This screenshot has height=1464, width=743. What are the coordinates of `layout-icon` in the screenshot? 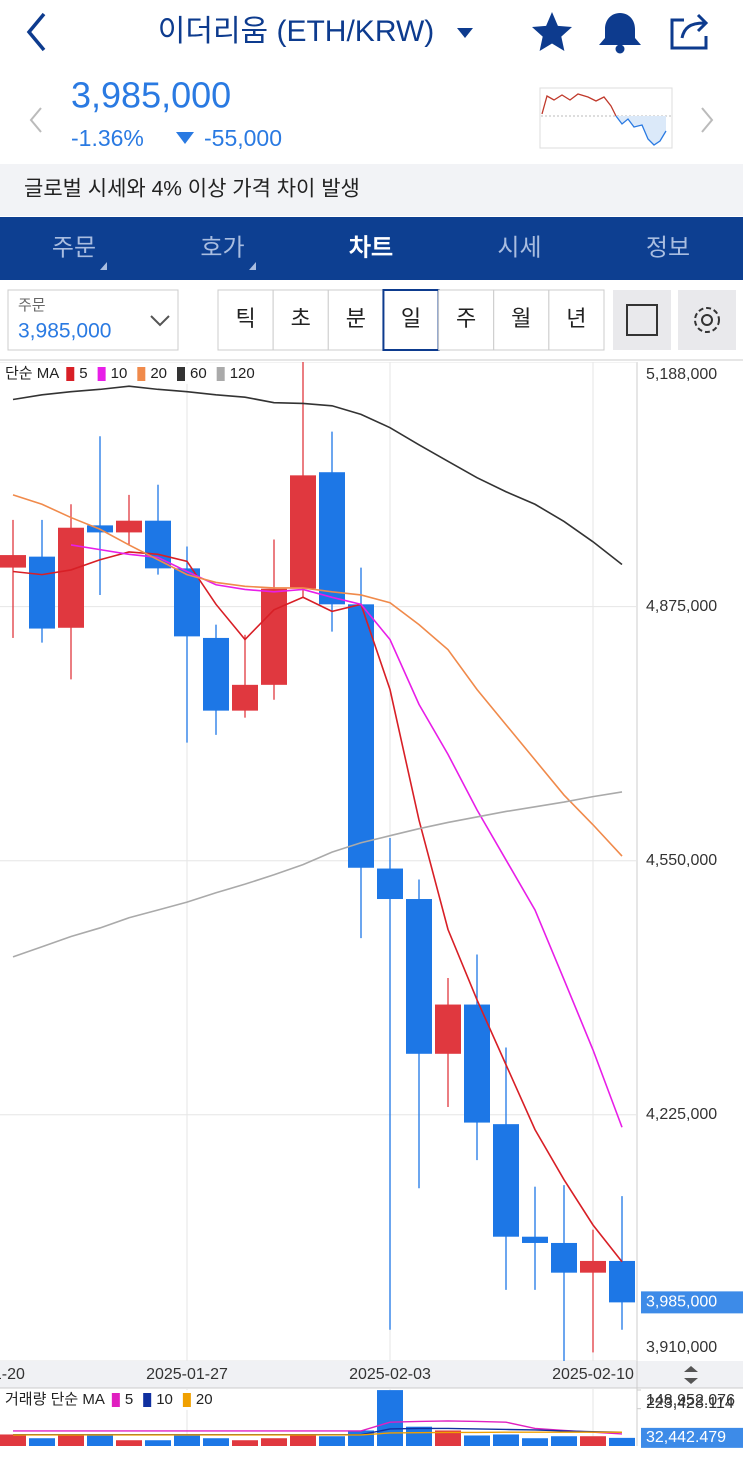 It's located at (642, 320).